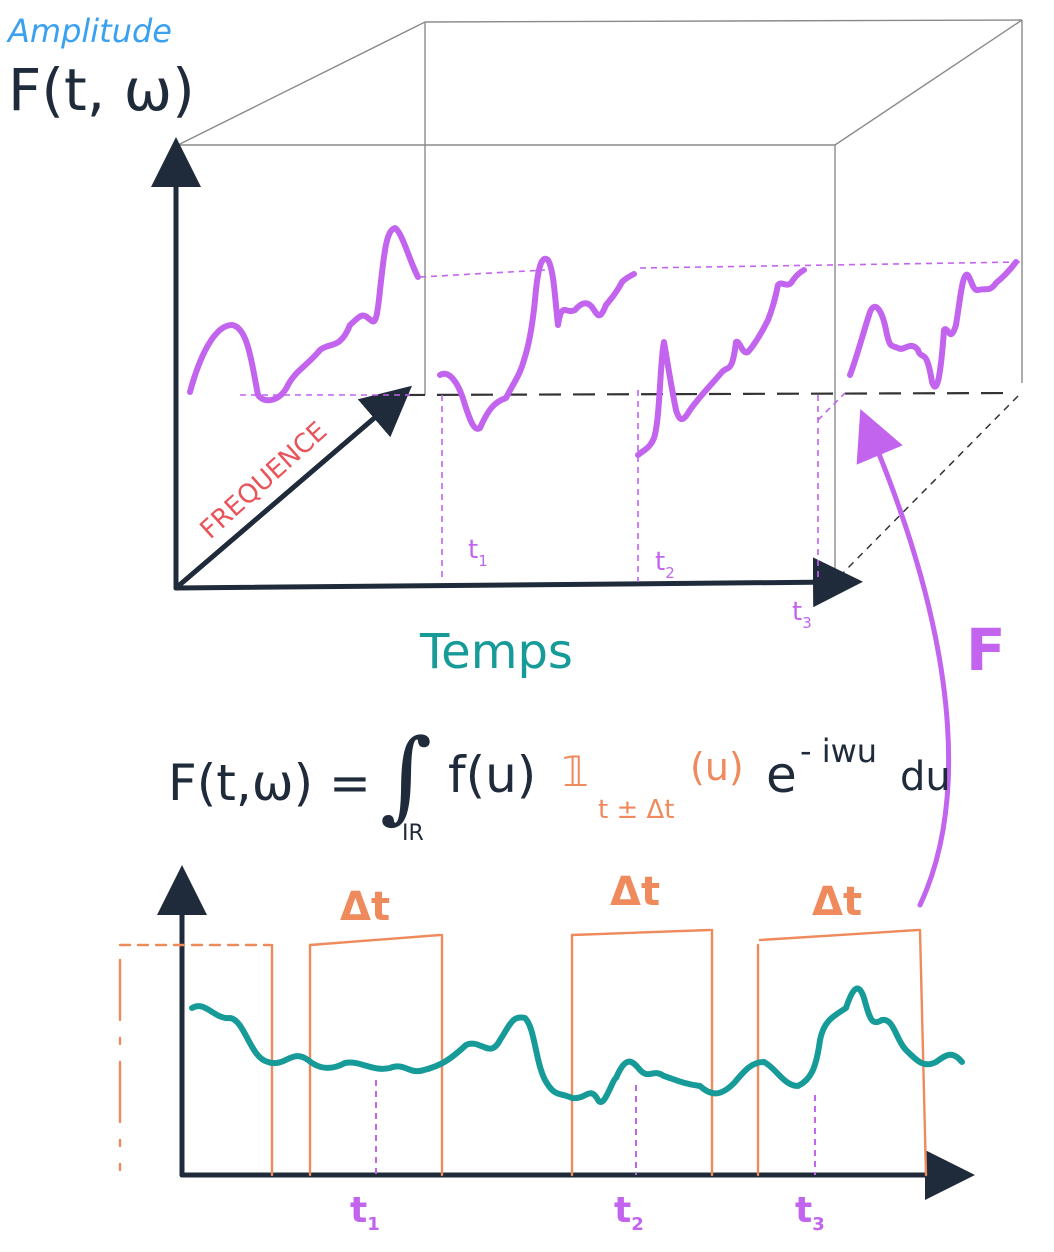  I want to click on f-label: F(t, ω), so click(101, 90).